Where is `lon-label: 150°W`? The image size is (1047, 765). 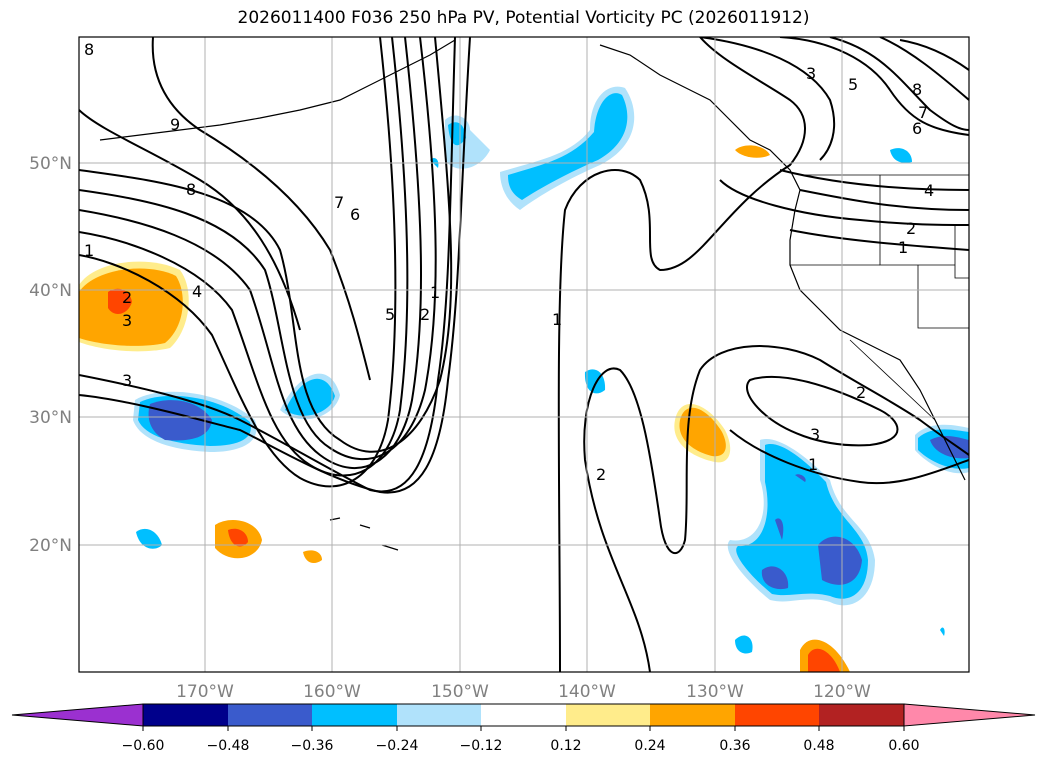
lon-label: 150°W is located at coordinates (460, 692).